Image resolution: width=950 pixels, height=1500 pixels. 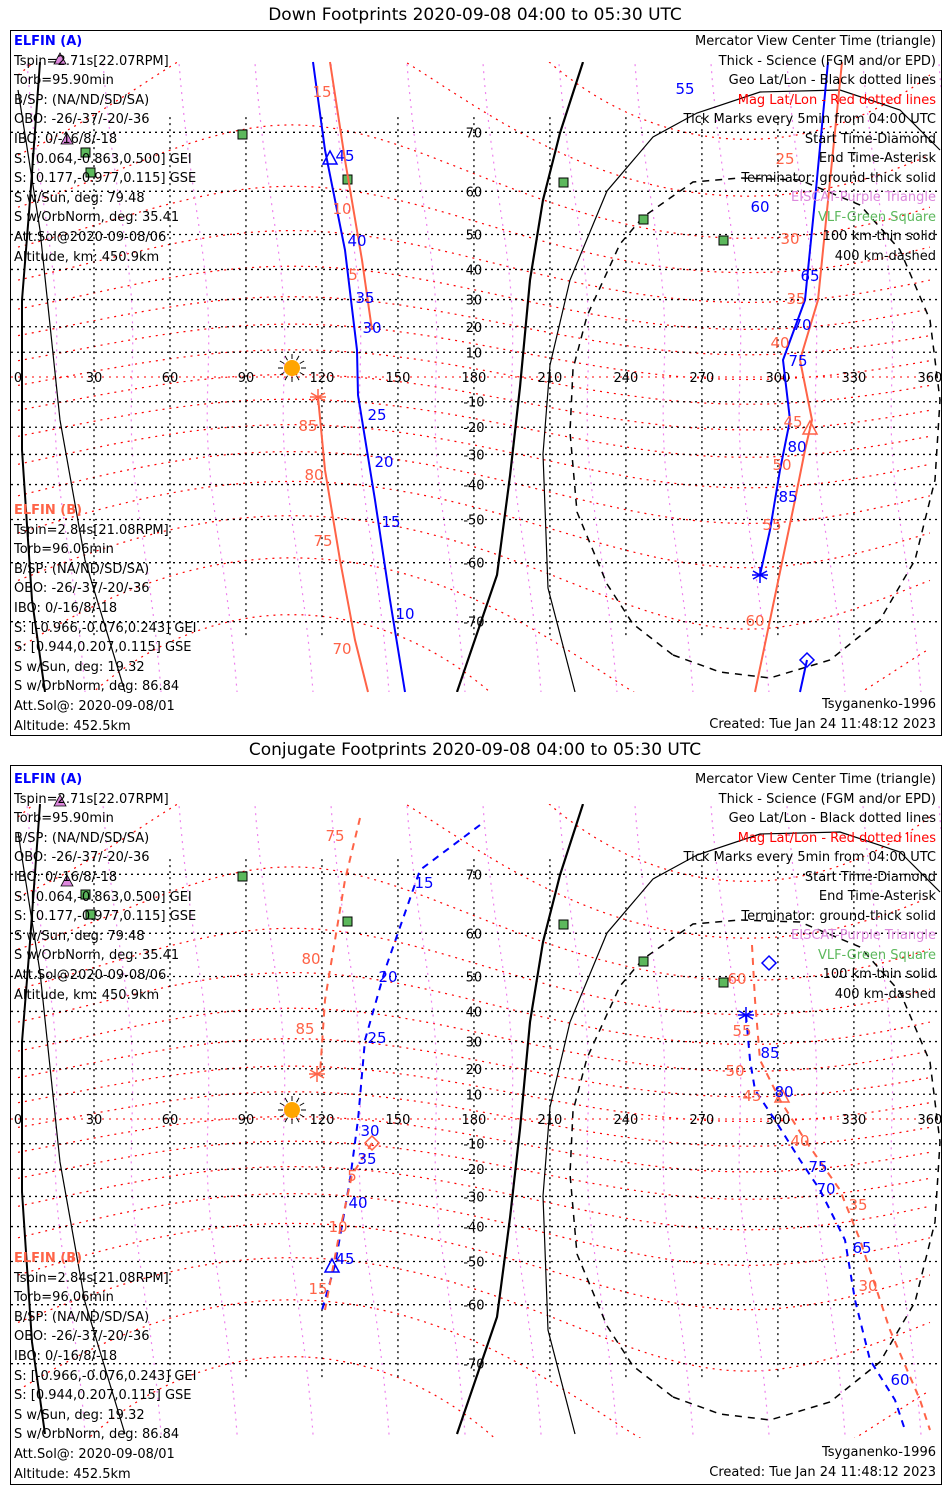 I want to click on elfin-a-track-west, so click(x=359, y=377).